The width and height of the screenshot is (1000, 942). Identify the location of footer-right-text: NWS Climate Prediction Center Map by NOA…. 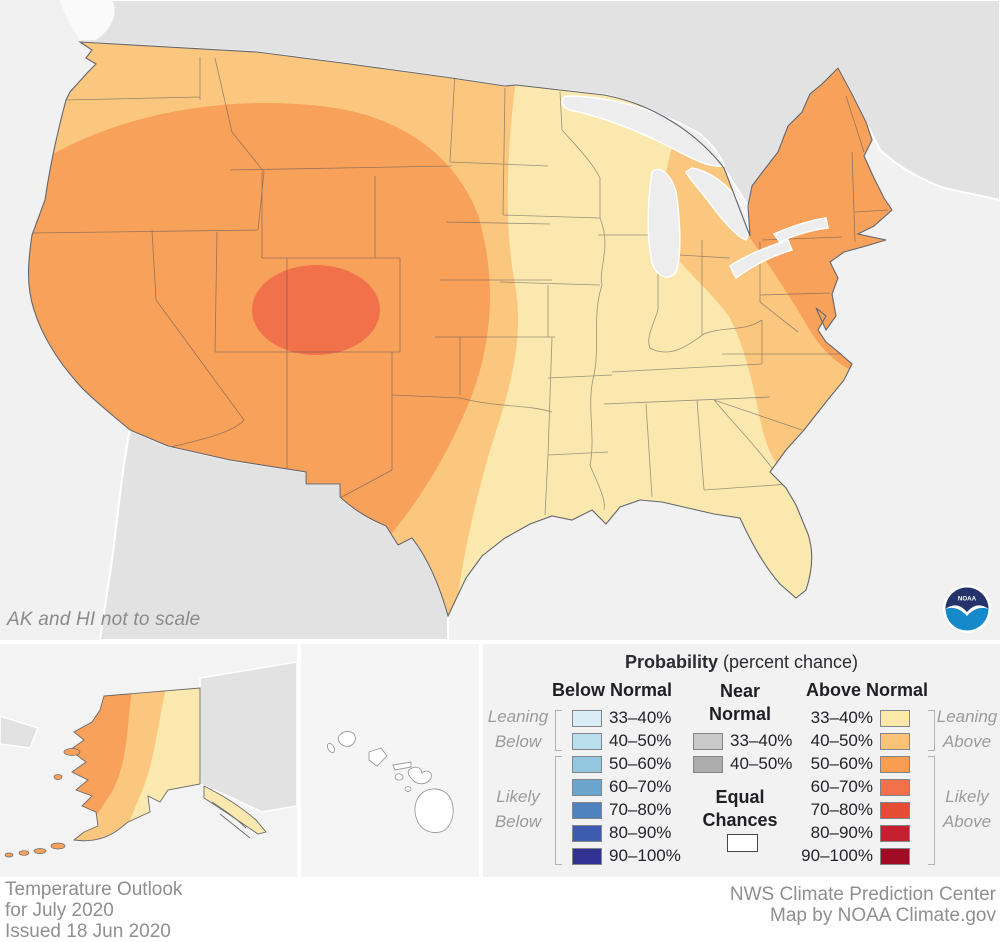
(863, 905).